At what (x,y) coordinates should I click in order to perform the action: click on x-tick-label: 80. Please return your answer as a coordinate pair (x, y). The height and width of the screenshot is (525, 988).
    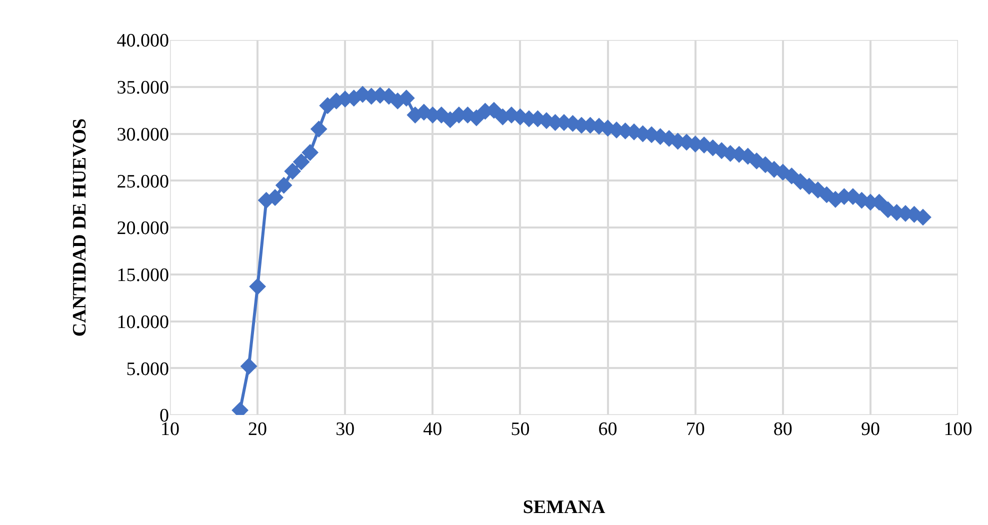
    Looking at the image, I should click on (782, 429).